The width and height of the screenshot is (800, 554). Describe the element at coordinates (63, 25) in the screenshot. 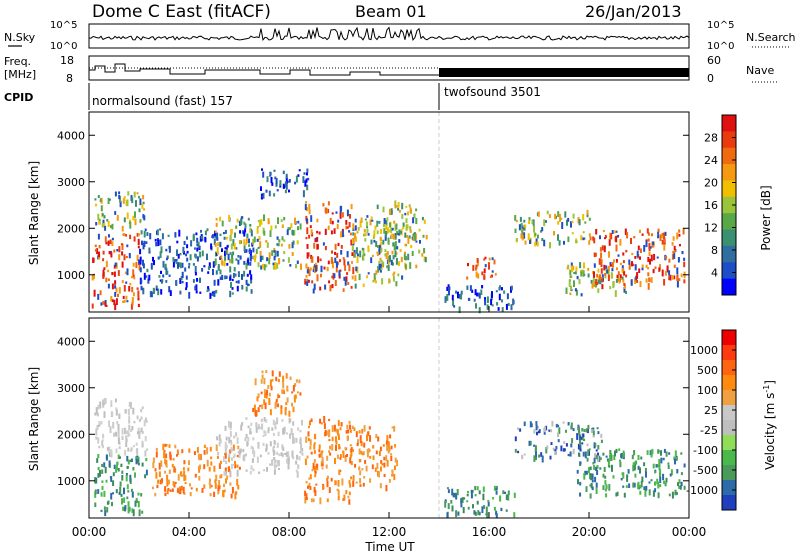

I see `sky-left-tick-top: 10^5` at that location.